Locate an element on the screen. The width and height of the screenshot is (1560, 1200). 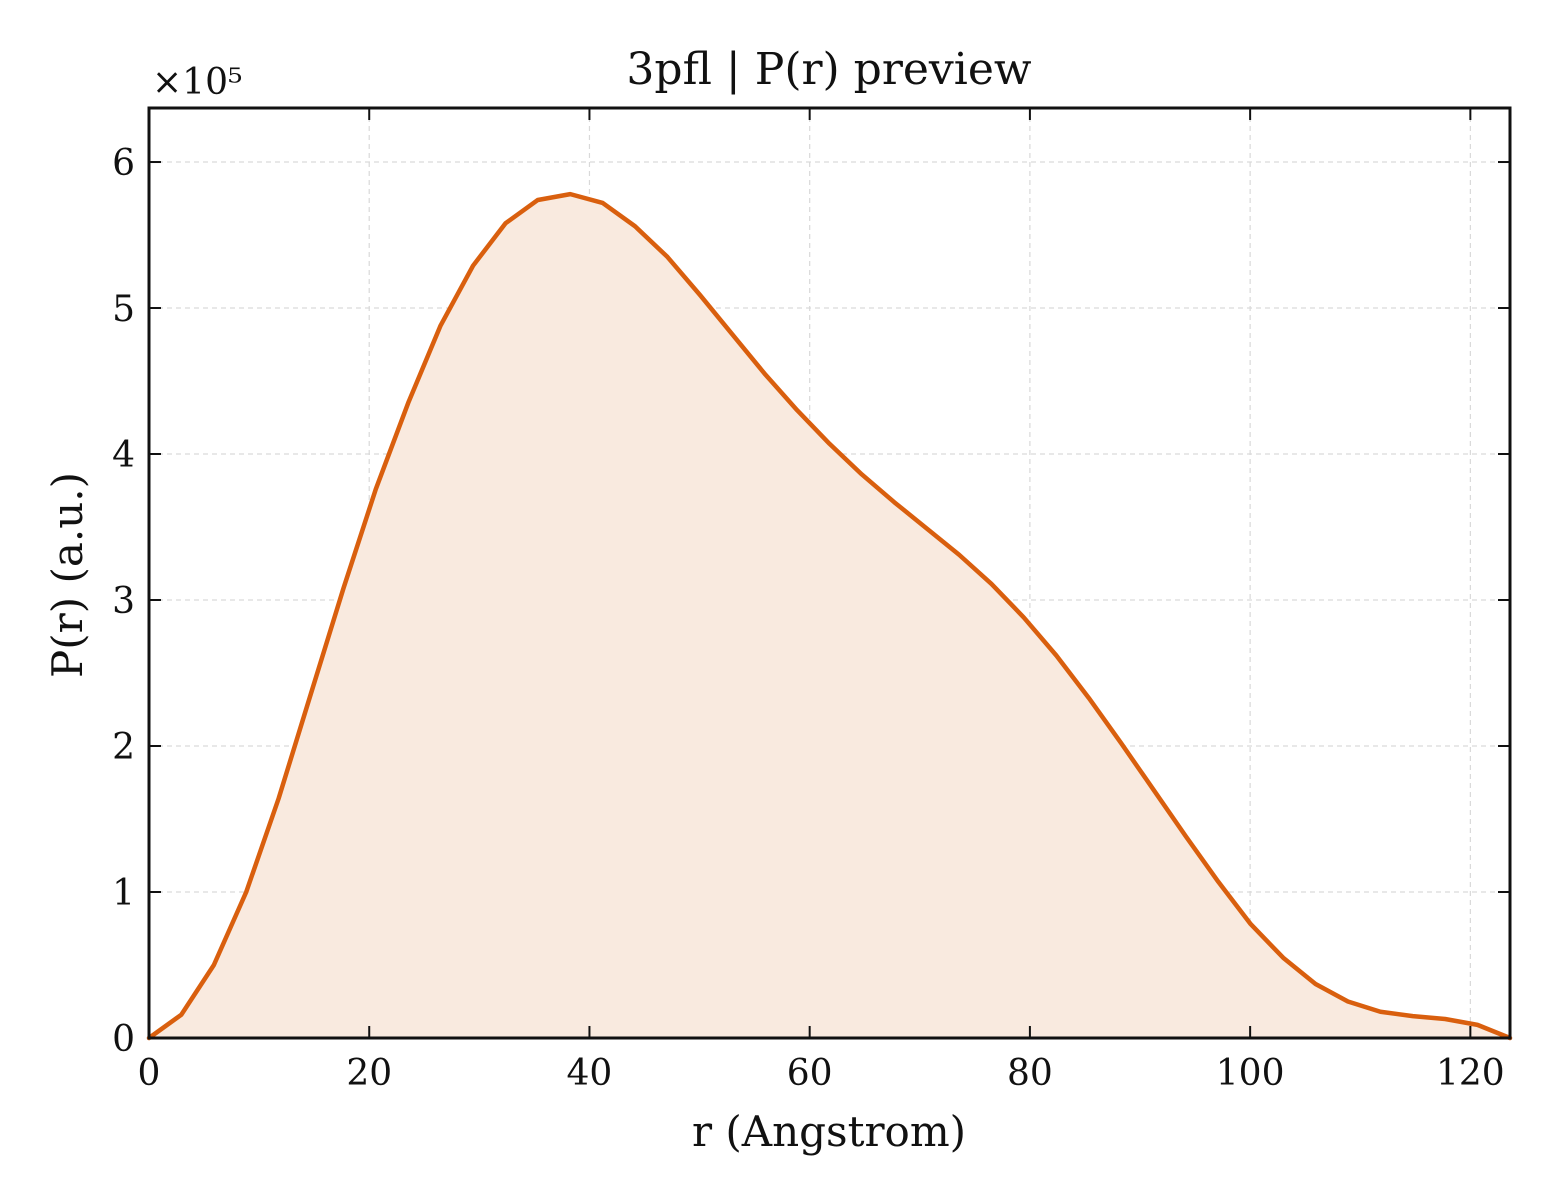
y-tick-label-1: 1 is located at coordinates (123, 893).